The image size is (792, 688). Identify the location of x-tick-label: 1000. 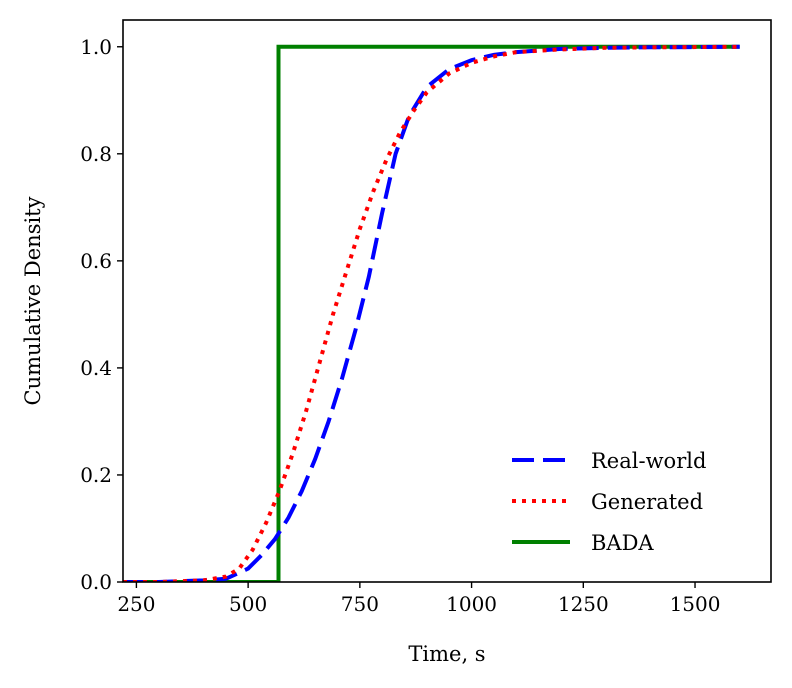
(471, 604).